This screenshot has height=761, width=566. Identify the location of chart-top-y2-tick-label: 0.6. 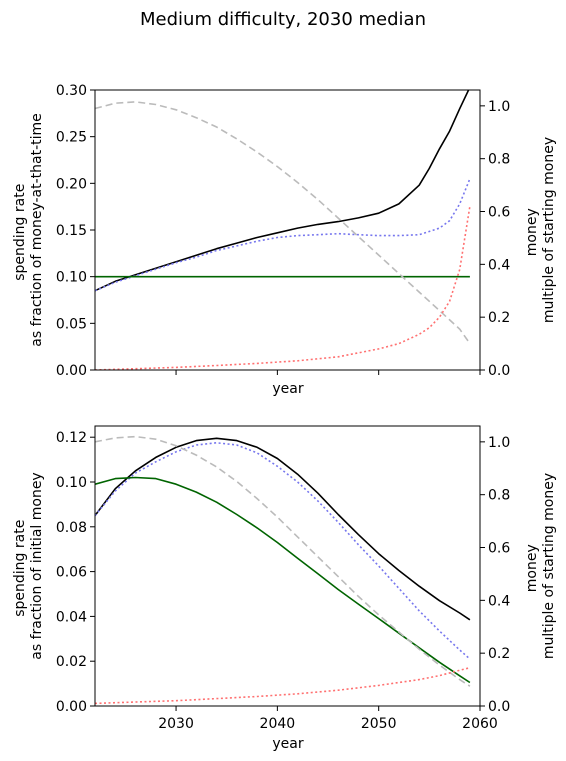
(499, 213).